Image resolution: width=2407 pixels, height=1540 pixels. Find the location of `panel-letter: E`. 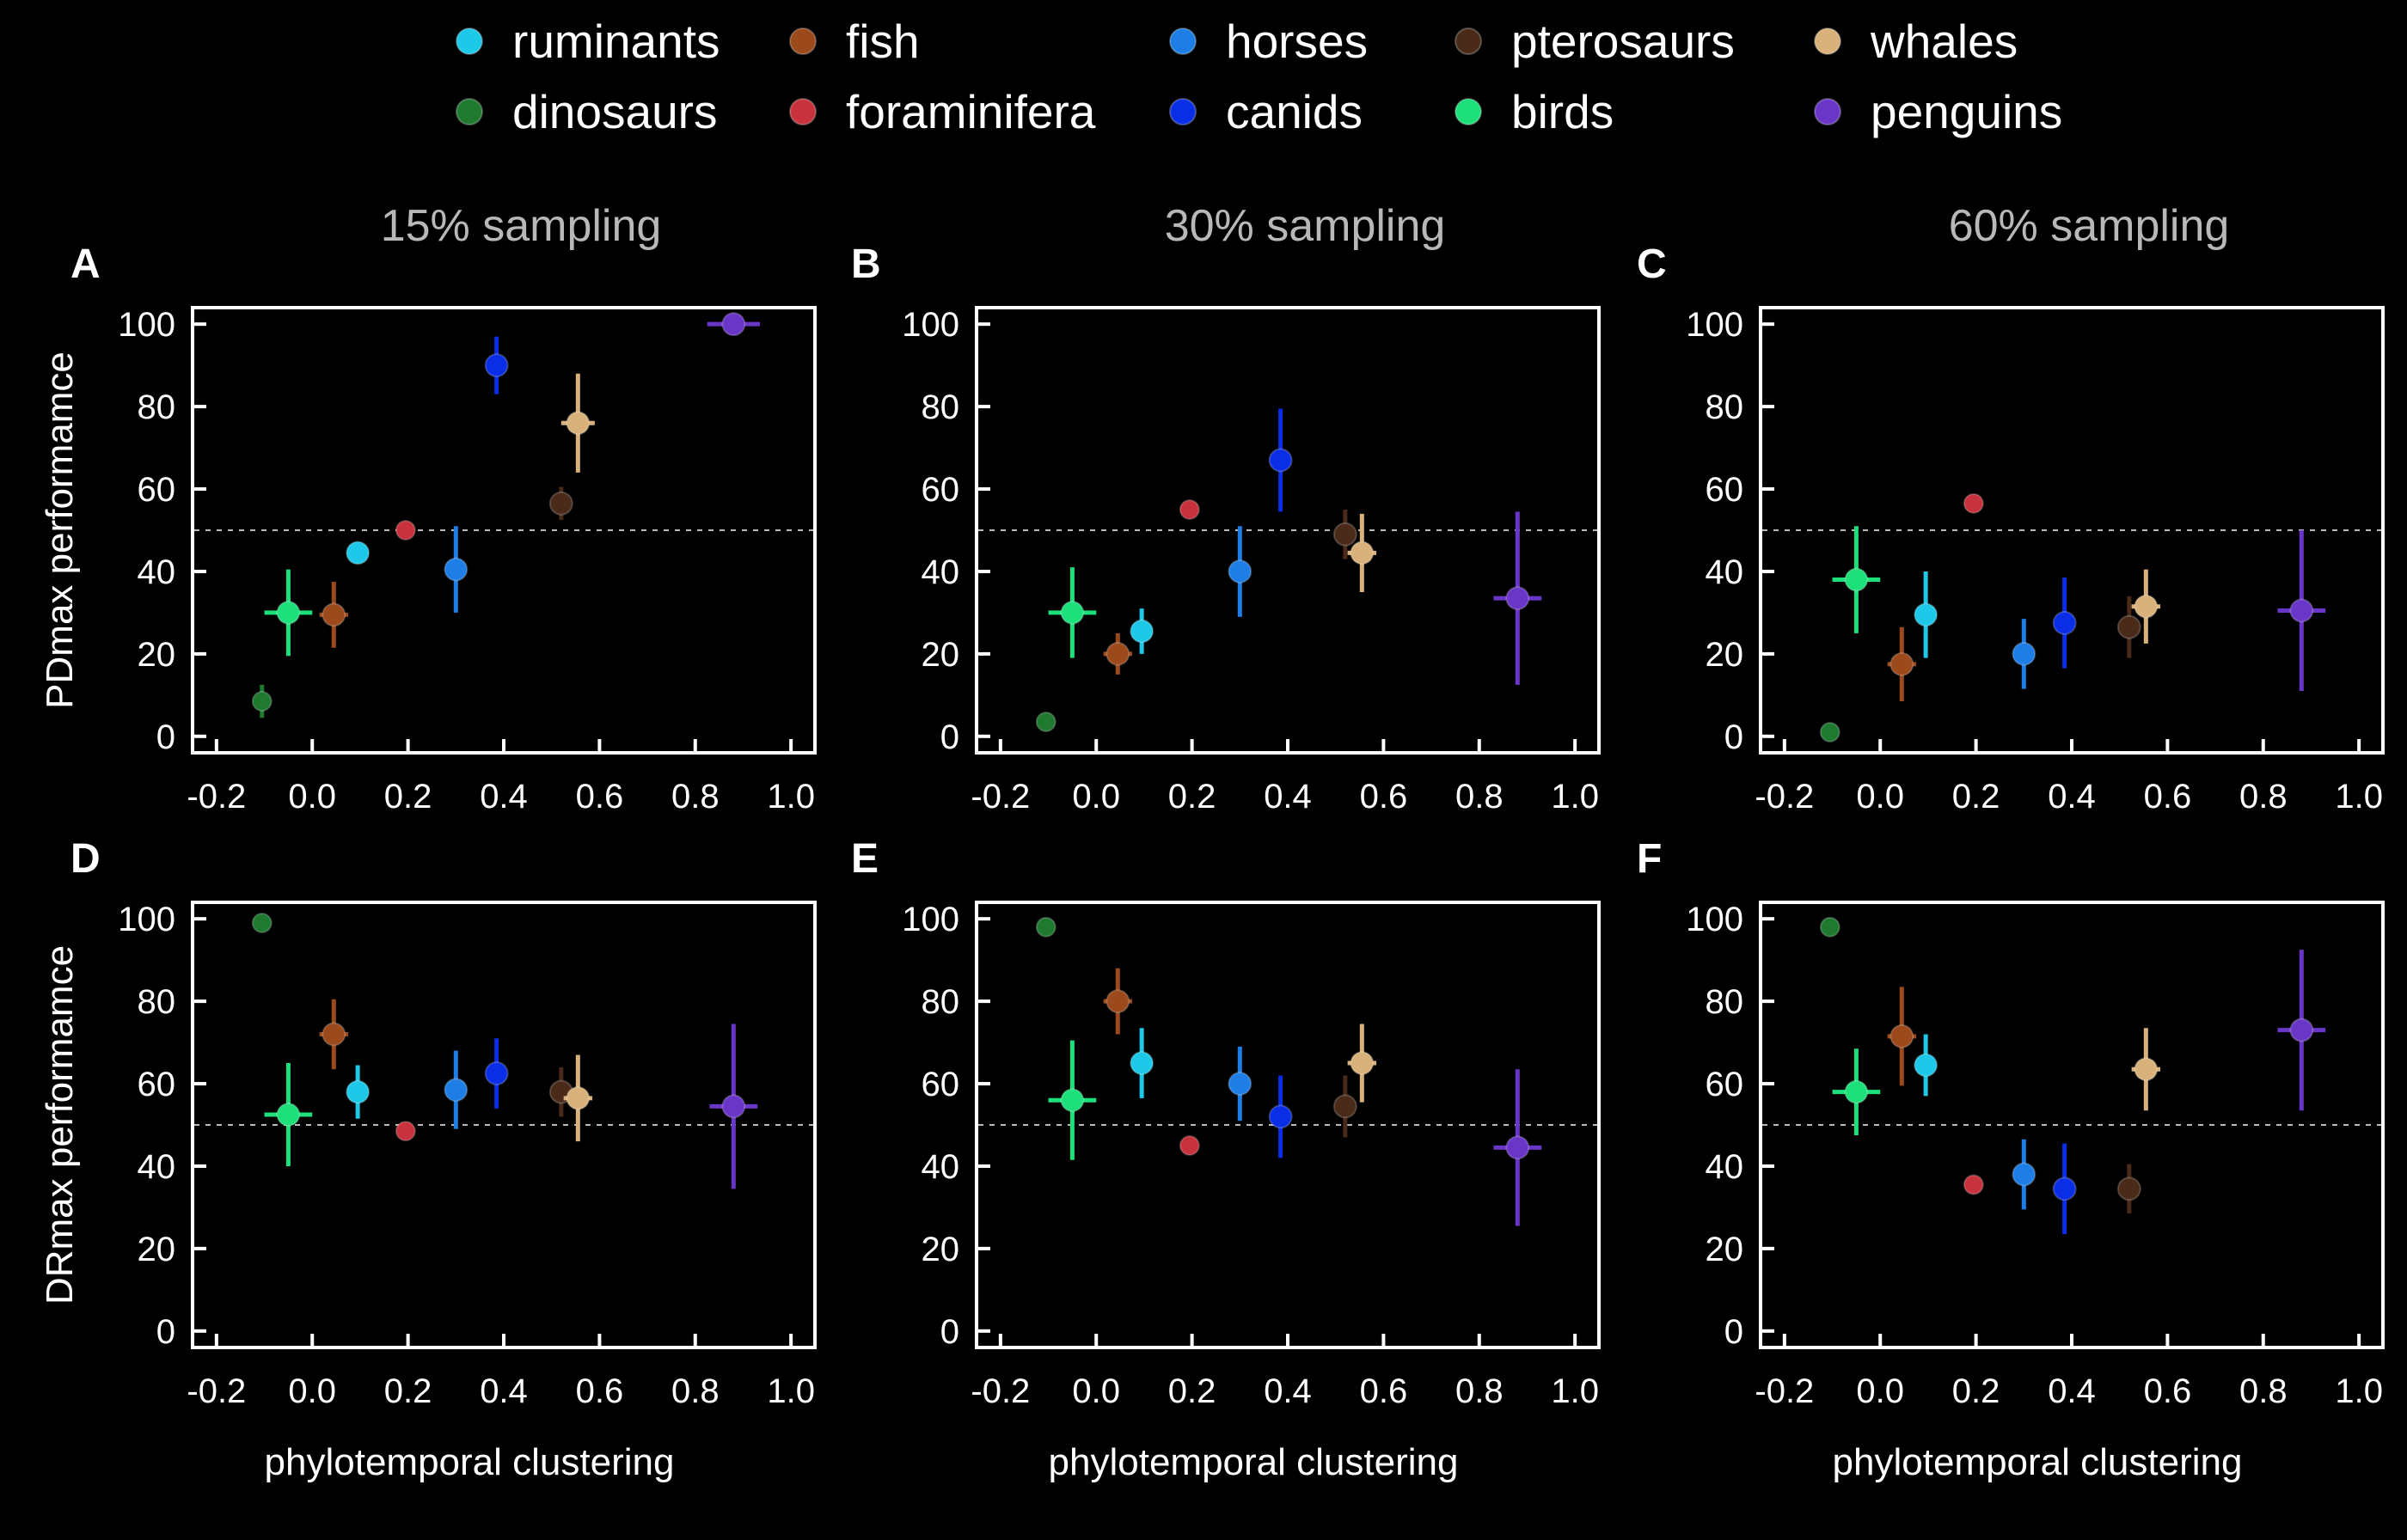

panel-letter: E is located at coordinates (865, 859).